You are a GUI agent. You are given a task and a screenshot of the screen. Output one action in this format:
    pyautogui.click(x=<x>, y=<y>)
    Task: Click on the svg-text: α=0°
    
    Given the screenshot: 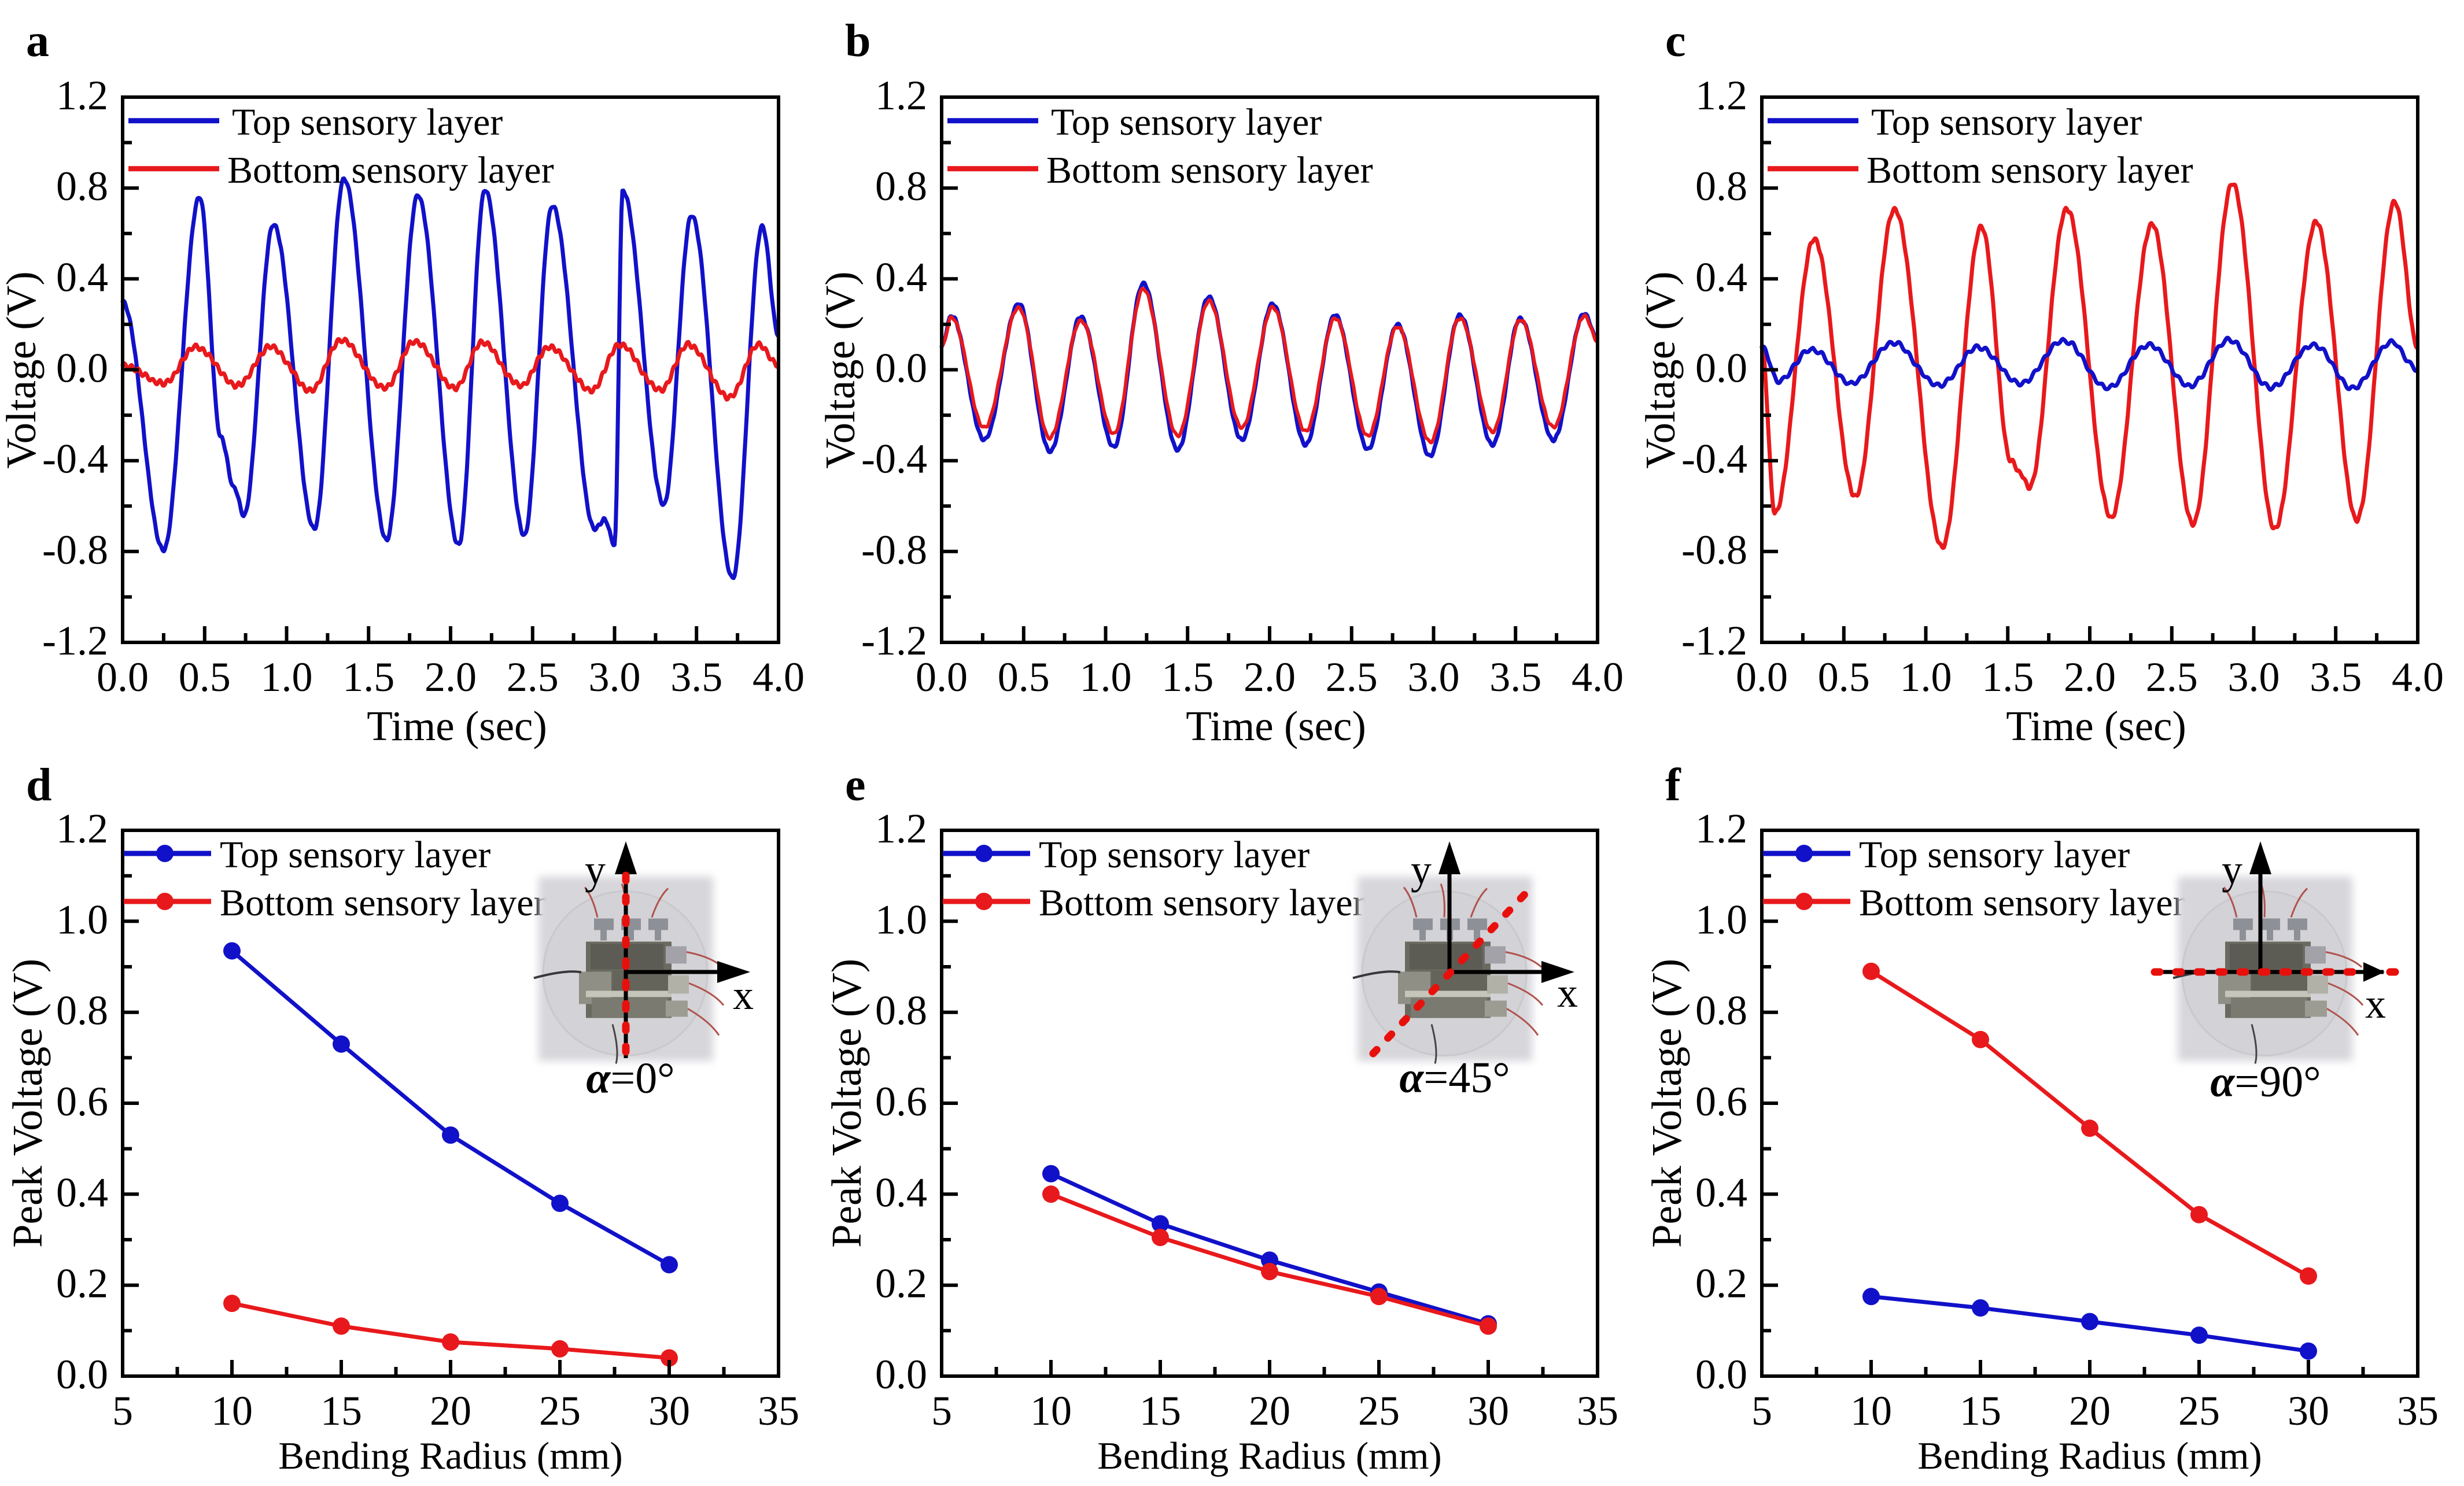 What is the action you would take?
    pyautogui.click(x=630, y=1079)
    